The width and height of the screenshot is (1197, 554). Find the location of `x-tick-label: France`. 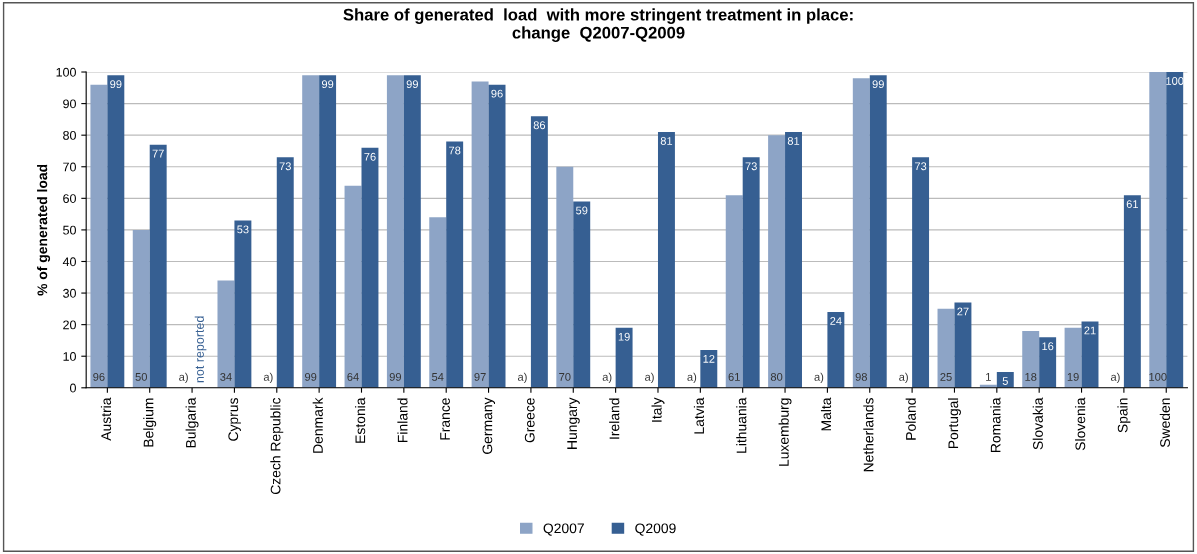

x-tick-label: France is located at coordinates (445, 419).